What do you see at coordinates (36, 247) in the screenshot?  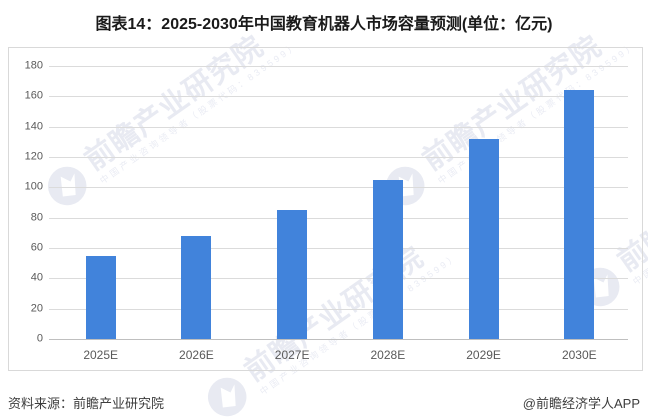 I see `y-tick-label-60: 60` at bounding box center [36, 247].